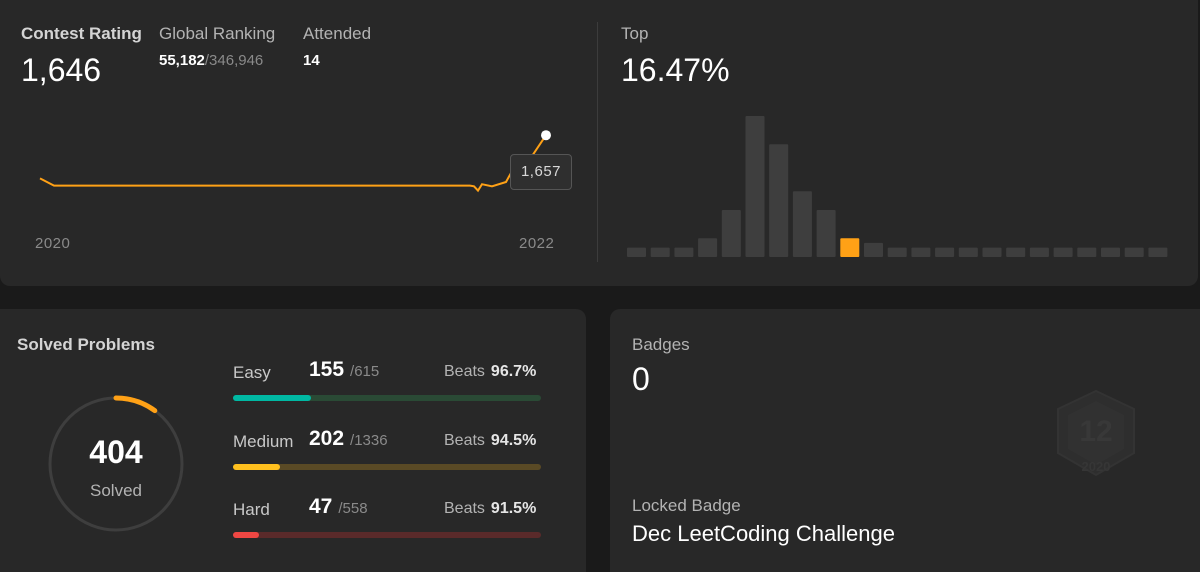 Image resolution: width=1200 pixels, height=572 pixels. I want to click on badges-count: 0, so click(641, 379).